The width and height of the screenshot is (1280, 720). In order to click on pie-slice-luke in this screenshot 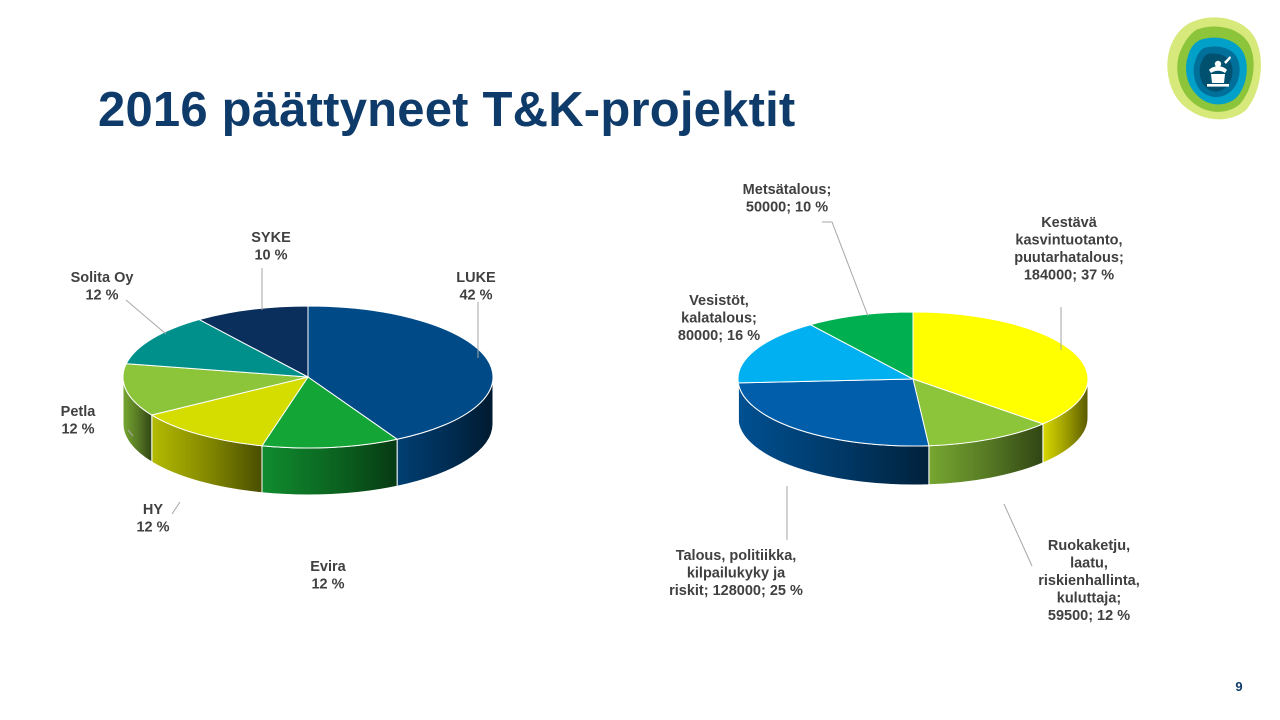, I will do `click(400, 372)`.